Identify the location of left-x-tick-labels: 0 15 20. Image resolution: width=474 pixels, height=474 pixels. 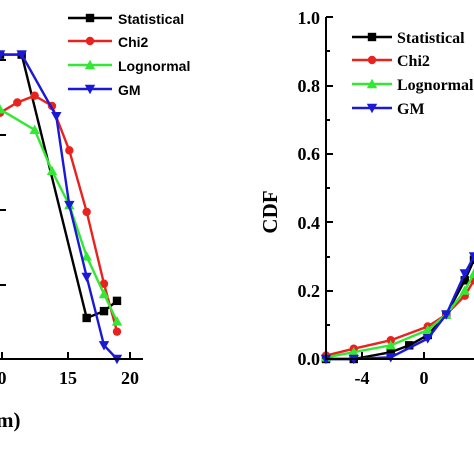
(69, 378).